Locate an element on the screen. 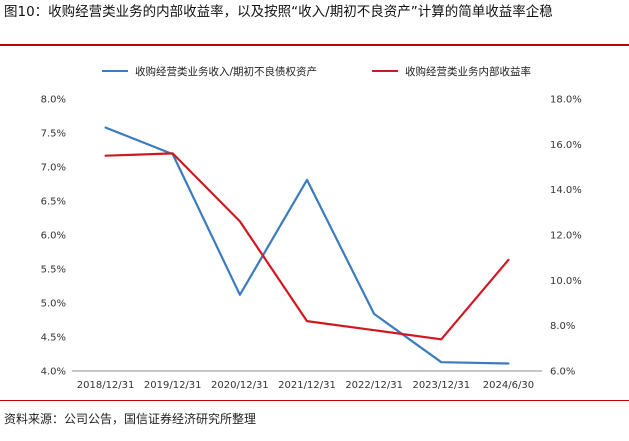 This screenshot has width=629, height=441. x-tick-label: 2021/12/31 is located at coordinates (307, 385).